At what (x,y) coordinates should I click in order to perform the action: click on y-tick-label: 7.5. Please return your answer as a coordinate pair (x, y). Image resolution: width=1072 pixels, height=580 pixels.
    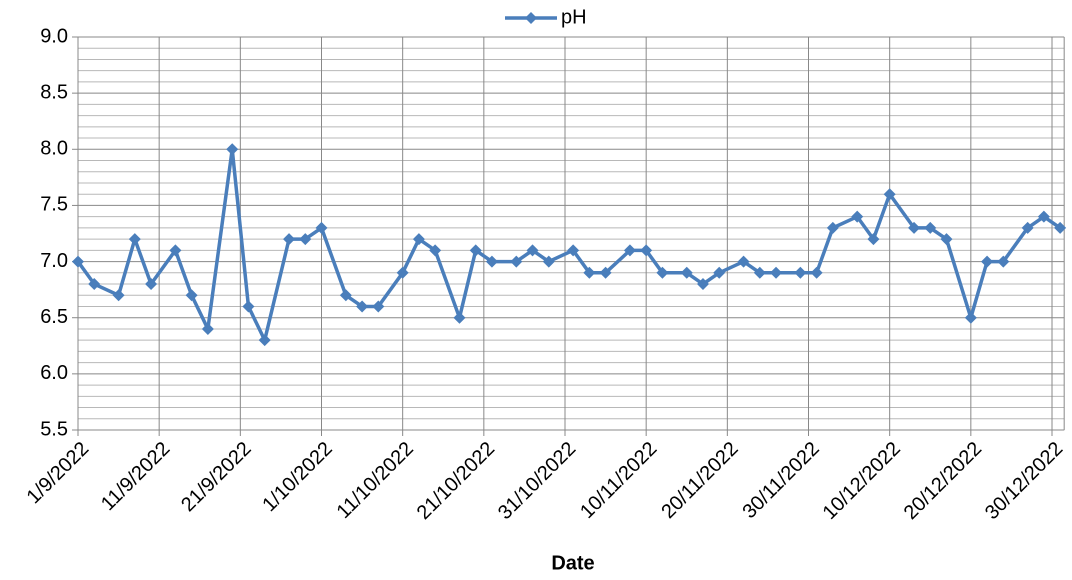
    Looking at the image, I should click on (54, 205).